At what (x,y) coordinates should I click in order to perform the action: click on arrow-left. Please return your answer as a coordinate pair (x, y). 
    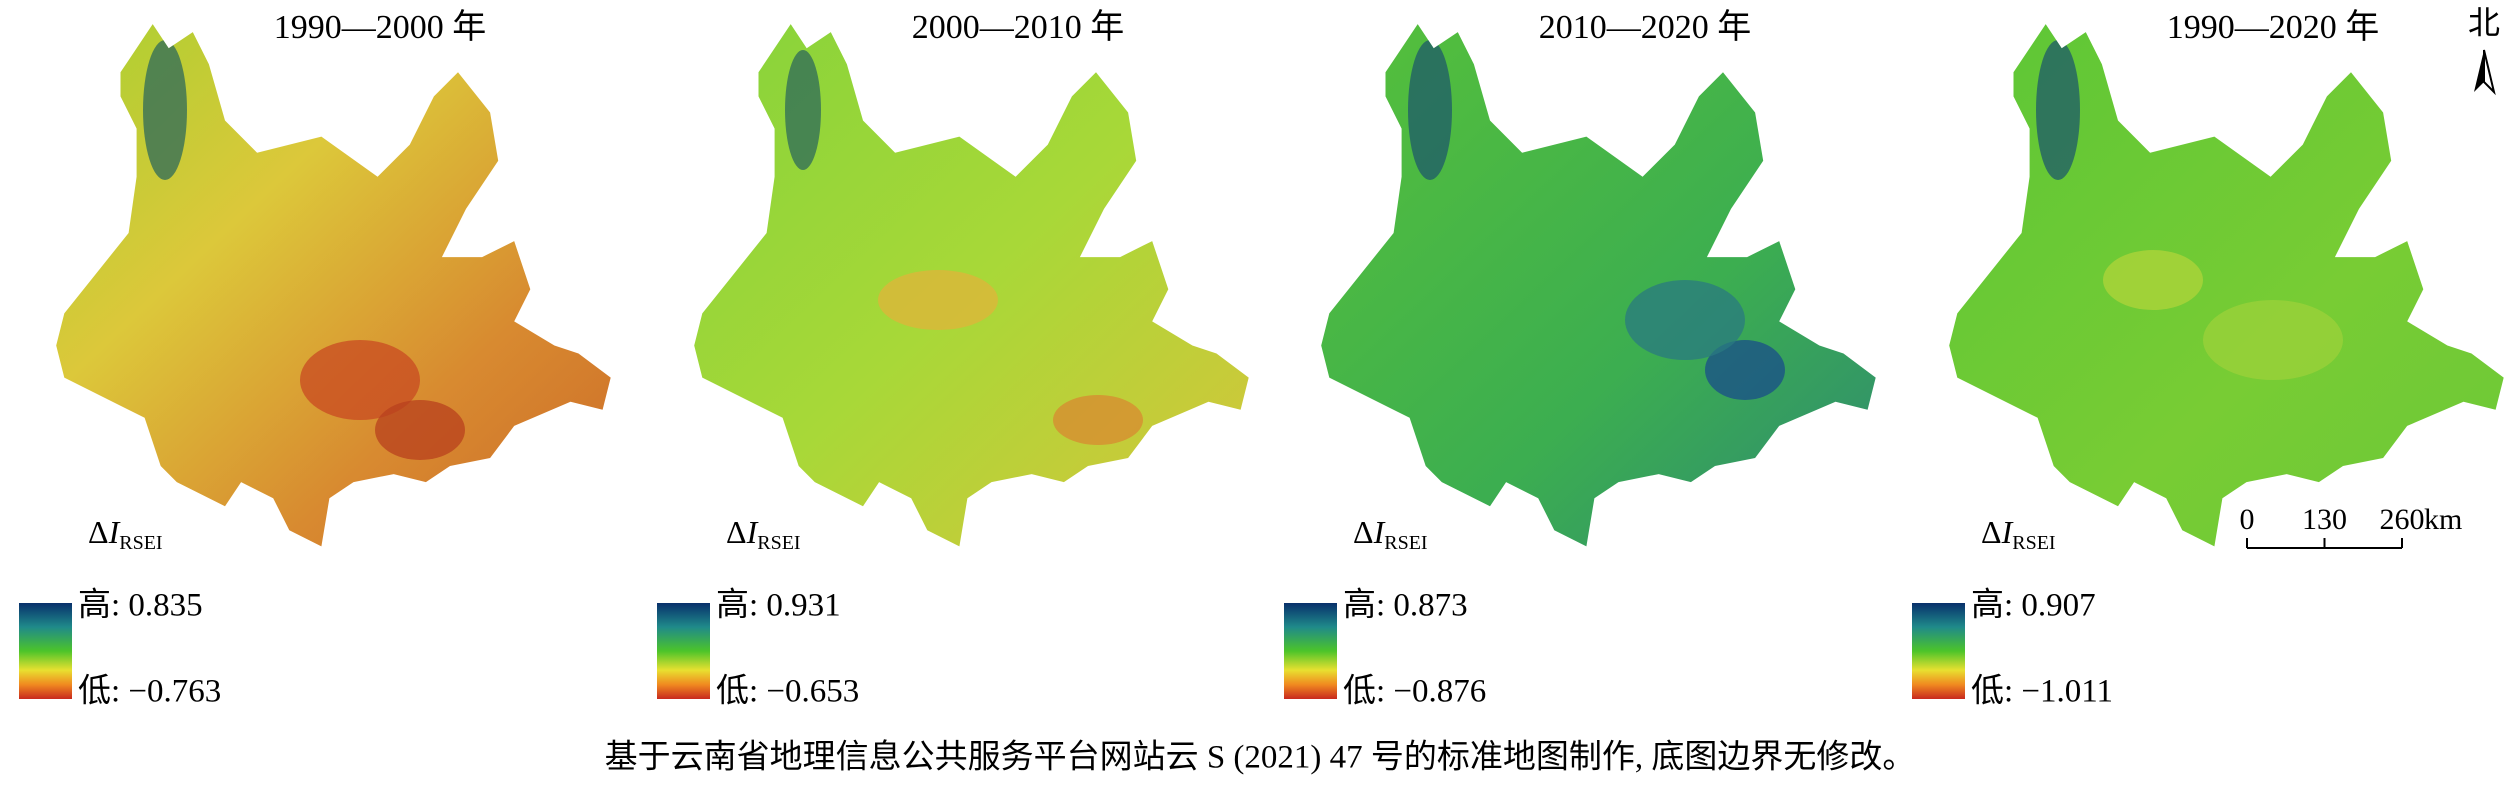
    Looking at the image, I should click on (2479, 71).